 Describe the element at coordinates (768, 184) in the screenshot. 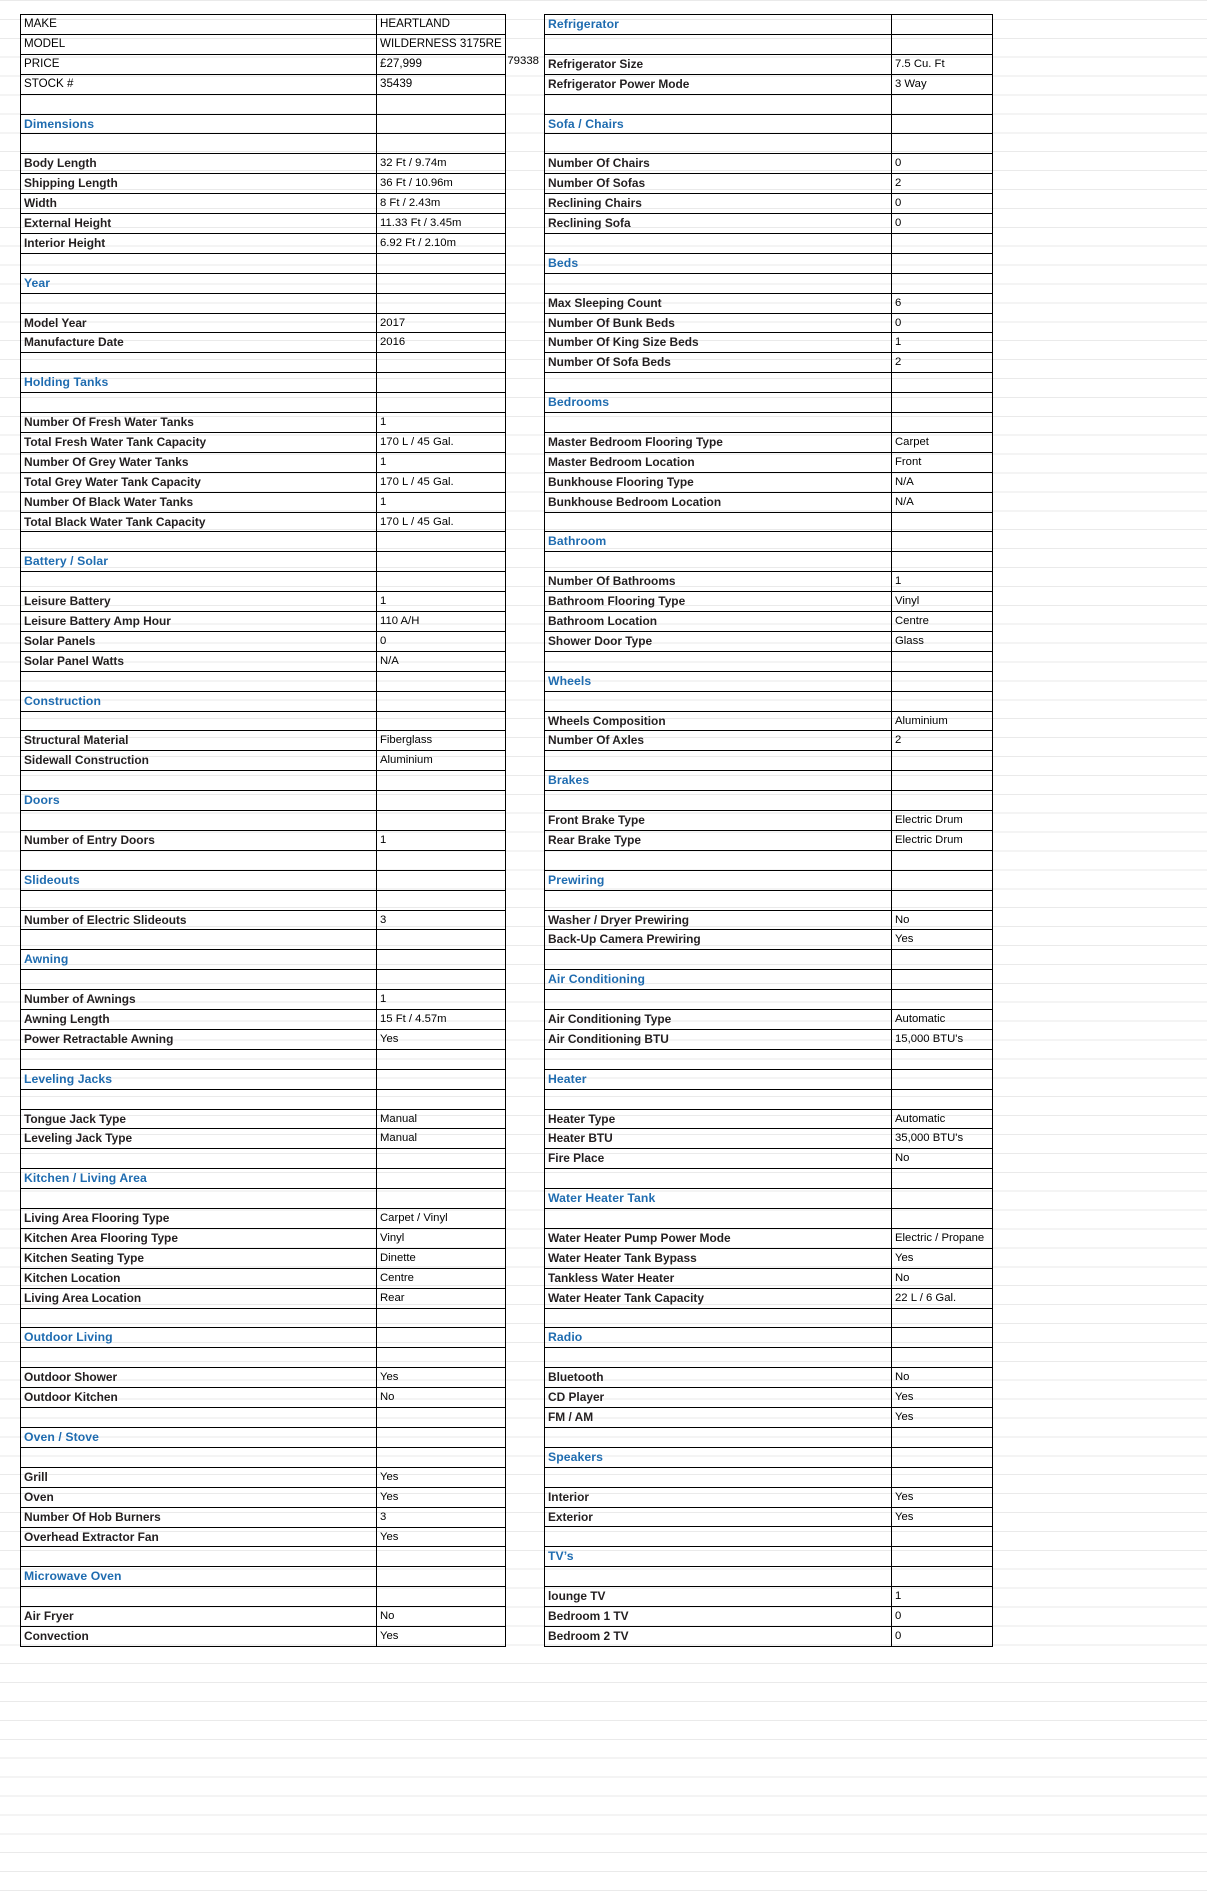

I see `spec-row: Number Of Sofas 2` at that location.